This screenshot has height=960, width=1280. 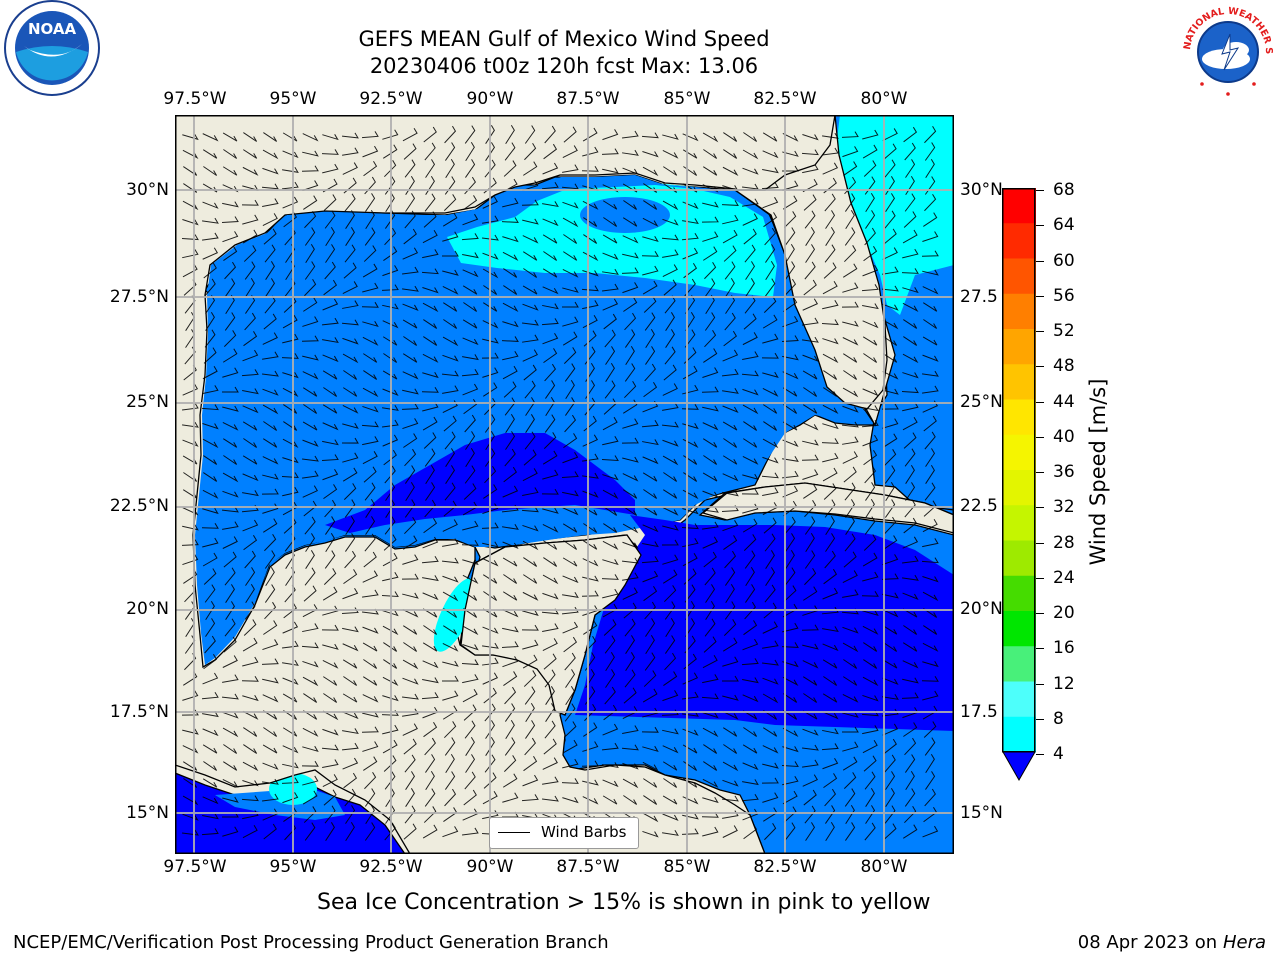 What do you see at coordinates (979, 297) in the screenshot?
I see `lat-label-right: 27.5` at bounding box center [979, 297].